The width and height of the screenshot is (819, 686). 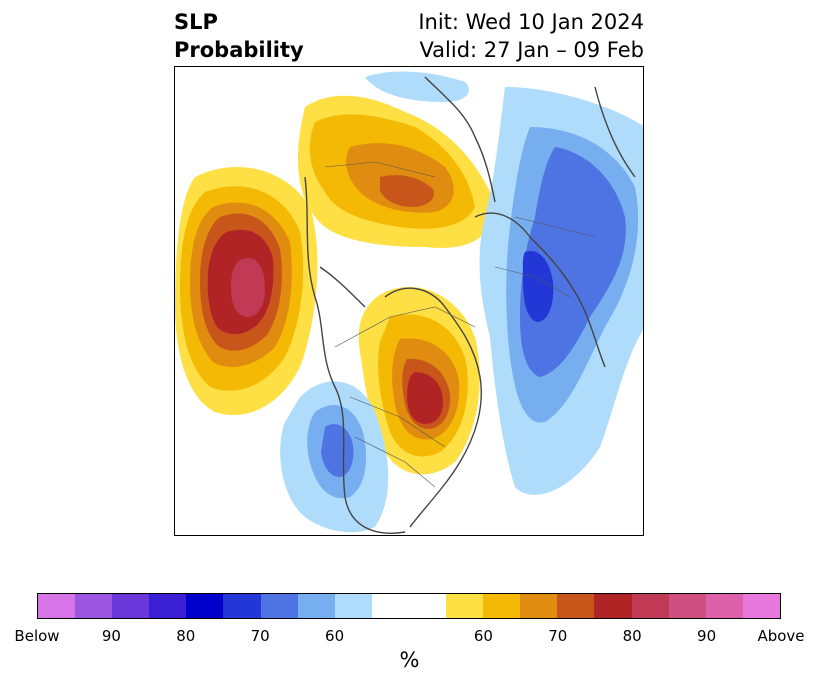 I want to click on northamerica-above-anomaly, so click(x=419, y=381).